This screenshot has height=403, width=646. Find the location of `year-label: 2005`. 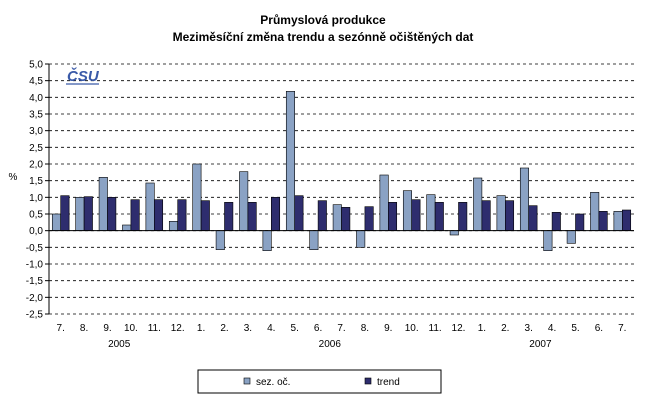

year-label: 2005 is located at coordinates (119, 344).